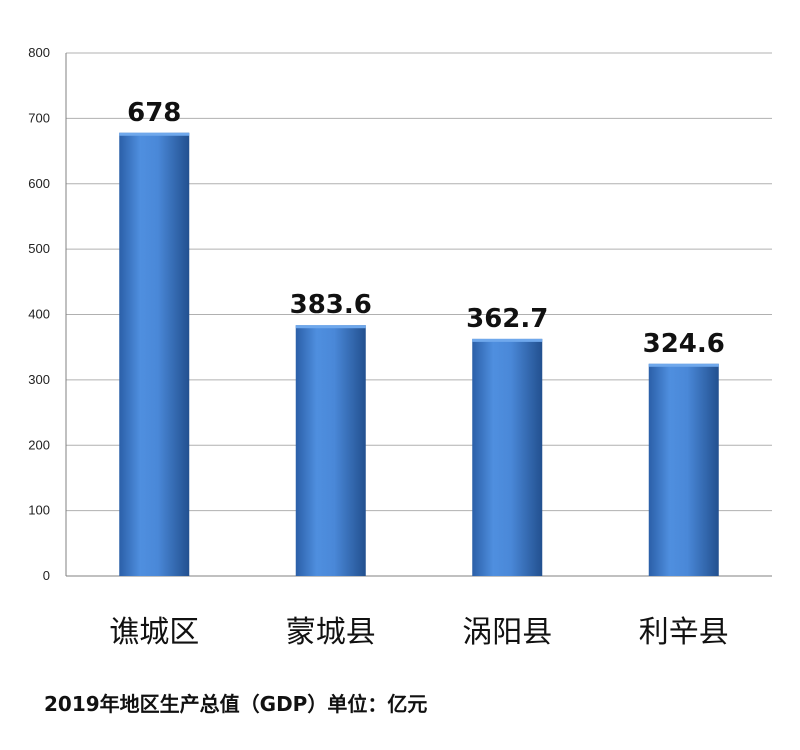  I want to click on data-label: 678, so click(154, 113).